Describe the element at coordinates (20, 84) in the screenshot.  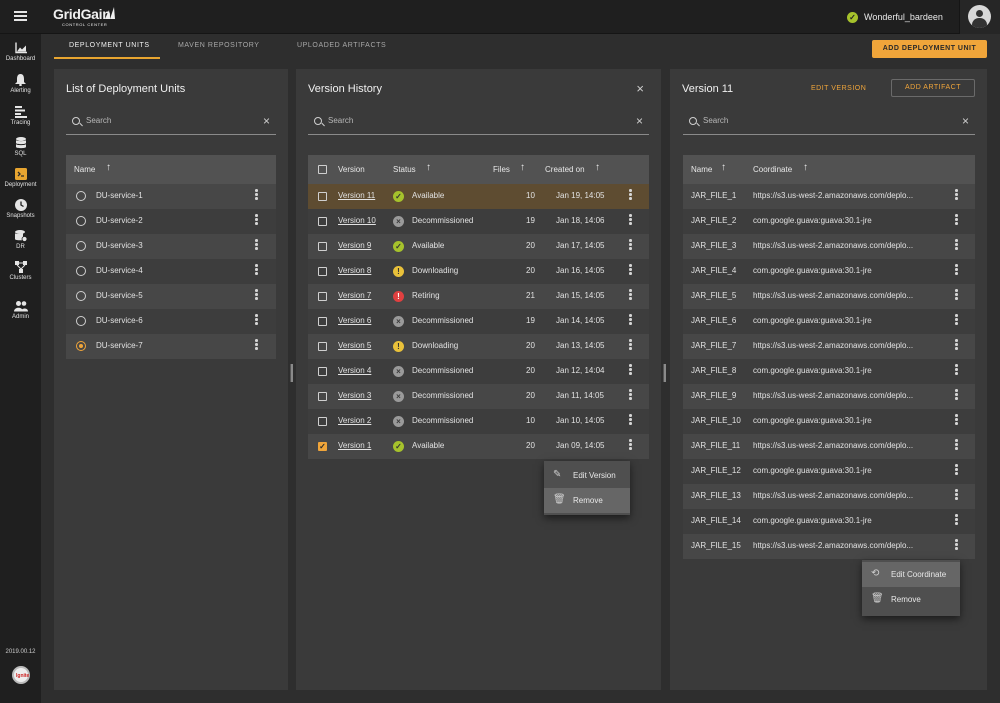
I see `sidebar-item-alerting: Alerting` at that location.